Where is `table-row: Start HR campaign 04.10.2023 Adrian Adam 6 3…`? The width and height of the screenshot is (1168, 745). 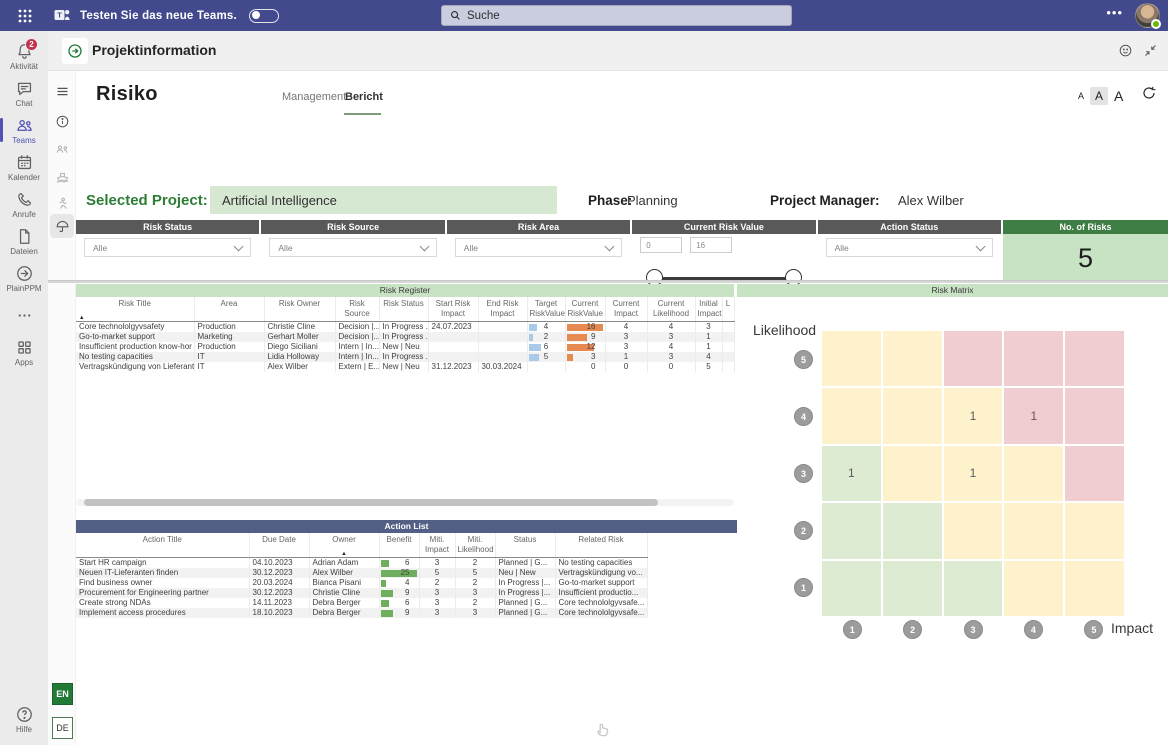
table-row: Start HR campaign 04.10.2023 Adrian Adam 6 3… is located at coordinates (362, 563).